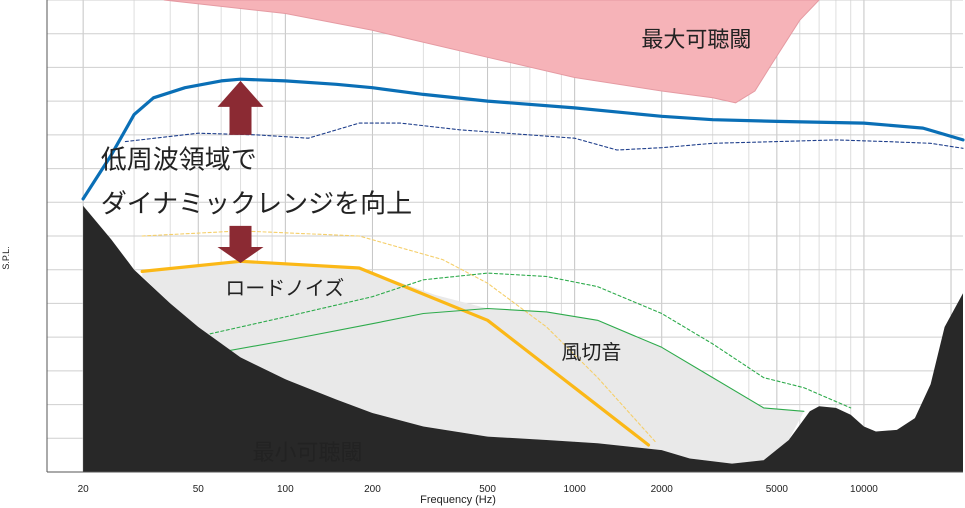 Image resolution: width=965 pixels, height=508 pixels. I want to click on x-tick-label: 500, so click(487, 489).